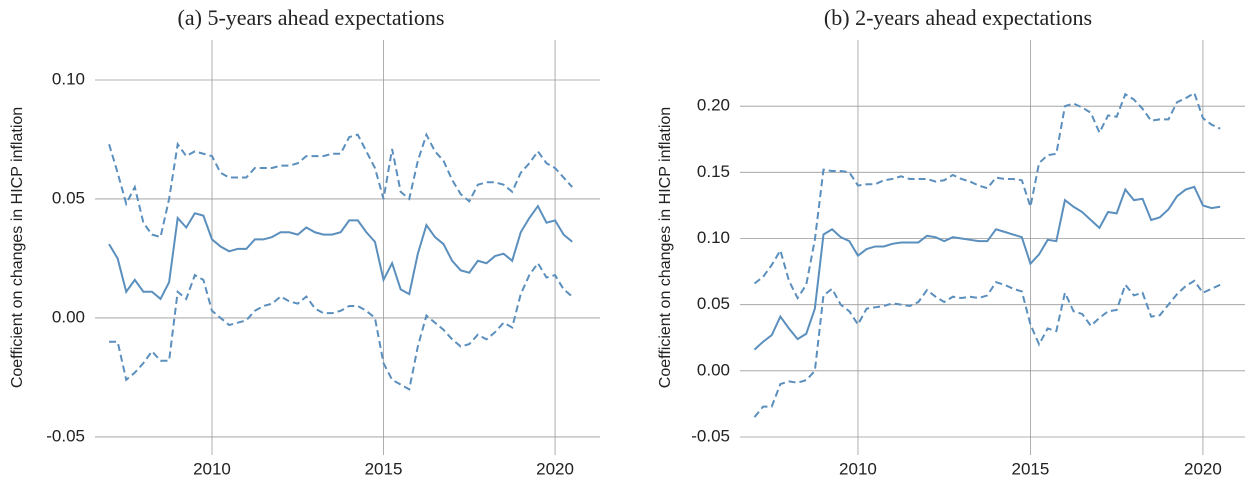  Describe the element at coordinates (713, 171) in the screenshot. I see `y-tick-label: 0.15` at that location.